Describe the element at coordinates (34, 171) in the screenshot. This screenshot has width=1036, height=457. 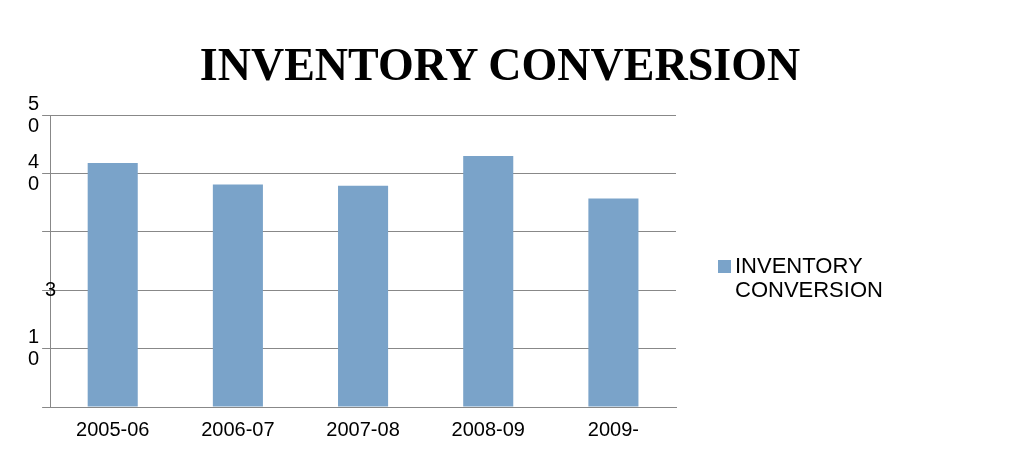
I see `y-tick-label: 40` at that location.